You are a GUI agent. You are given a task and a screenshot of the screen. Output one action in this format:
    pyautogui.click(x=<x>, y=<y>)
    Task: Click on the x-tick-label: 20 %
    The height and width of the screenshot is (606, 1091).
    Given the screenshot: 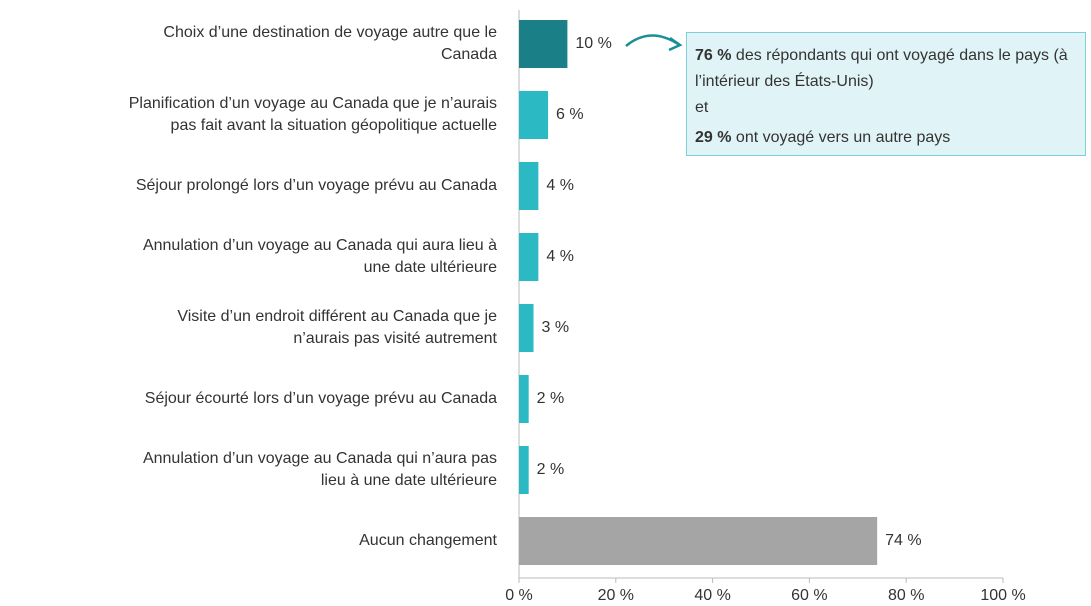 What is the action you would take?
    pyautogui.click(x=616, y=595)
    